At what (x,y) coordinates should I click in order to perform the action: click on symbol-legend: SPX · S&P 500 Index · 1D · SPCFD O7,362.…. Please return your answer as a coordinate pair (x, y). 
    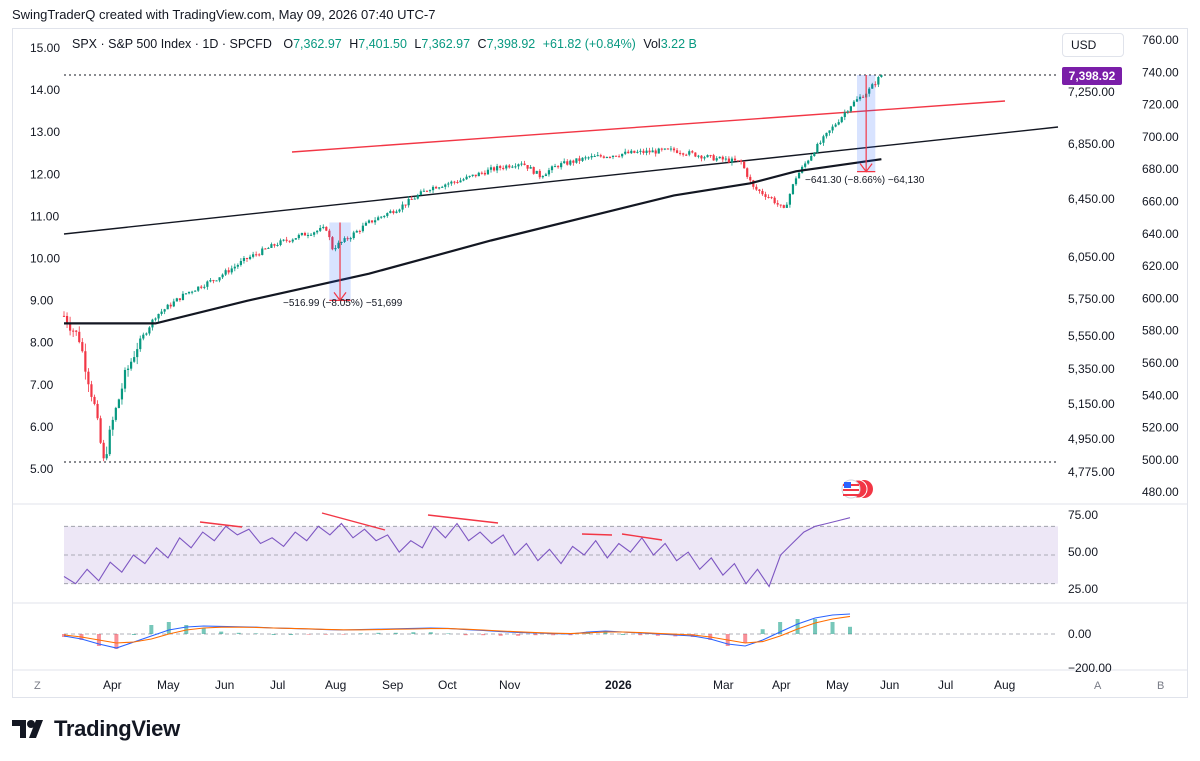
    Looking at the image, I should click on (384, 44).